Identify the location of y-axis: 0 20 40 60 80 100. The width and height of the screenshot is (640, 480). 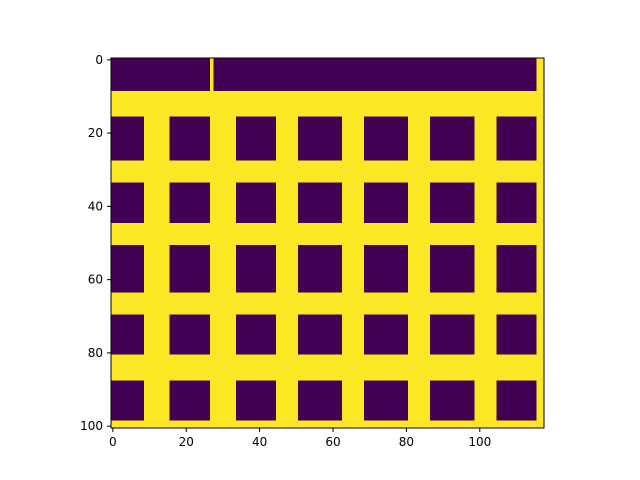
(95, 243).